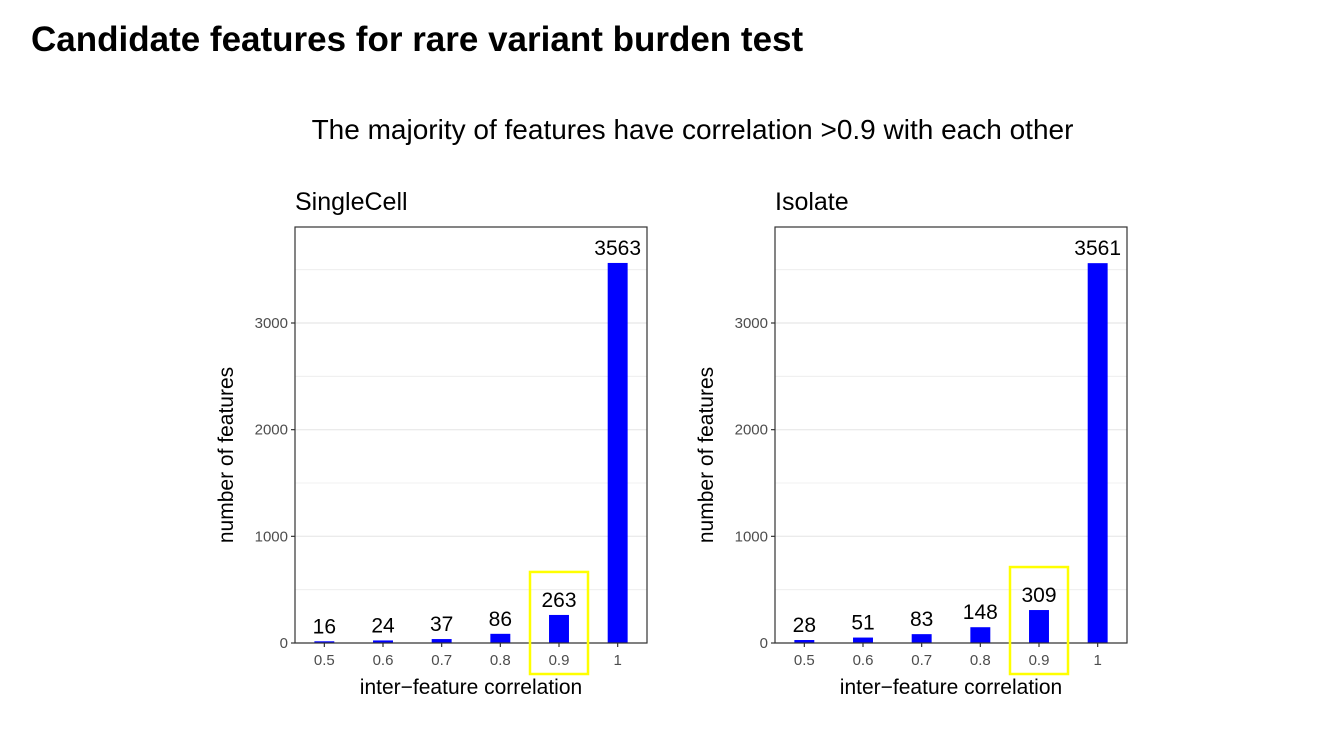 This screenshot has height=750, width=1333. Describe the element at coordinates (980, 612) in the screenshot. I see `data-label: 148` at that location.